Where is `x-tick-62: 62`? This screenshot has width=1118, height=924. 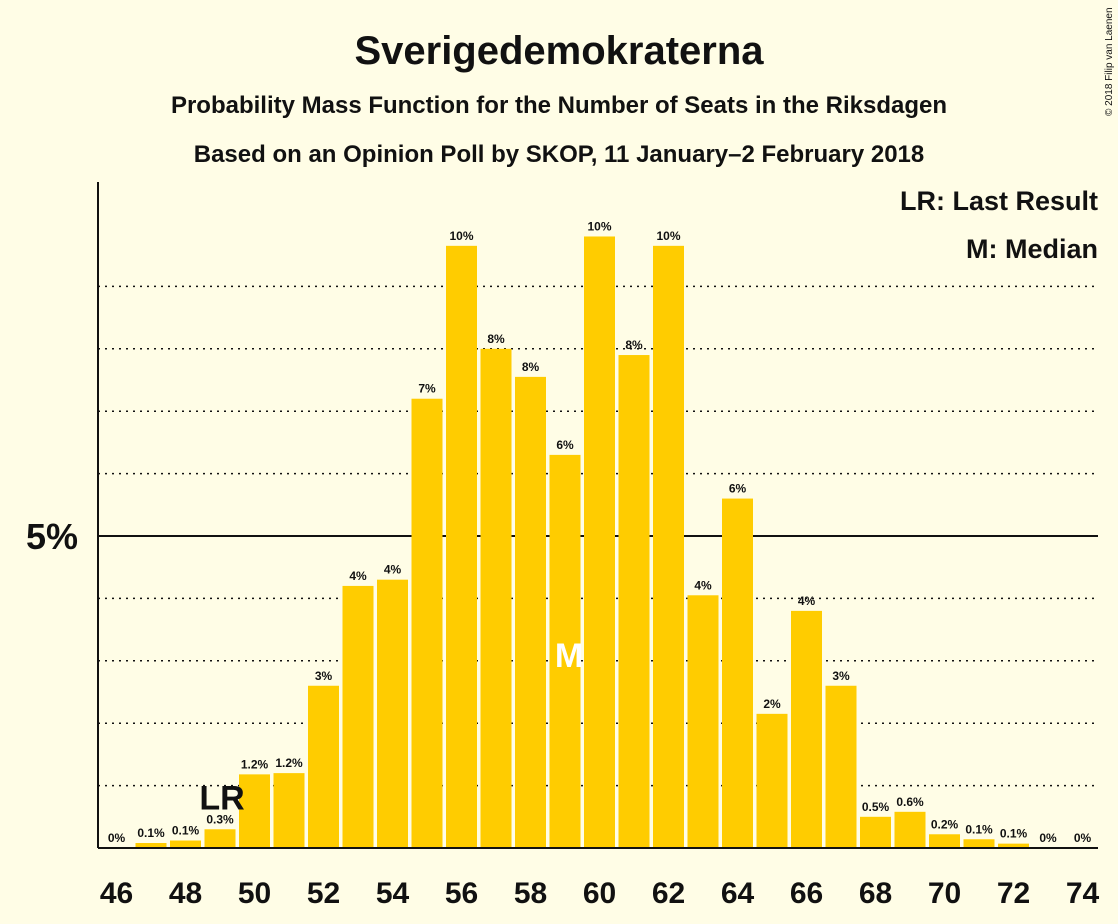 x-tick-62: 62 is located at coordinates (668, 893).